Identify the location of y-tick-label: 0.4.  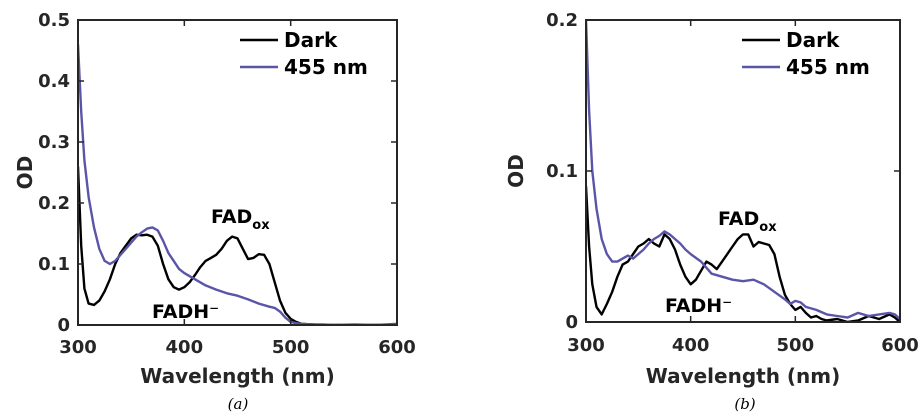
(54, 81).